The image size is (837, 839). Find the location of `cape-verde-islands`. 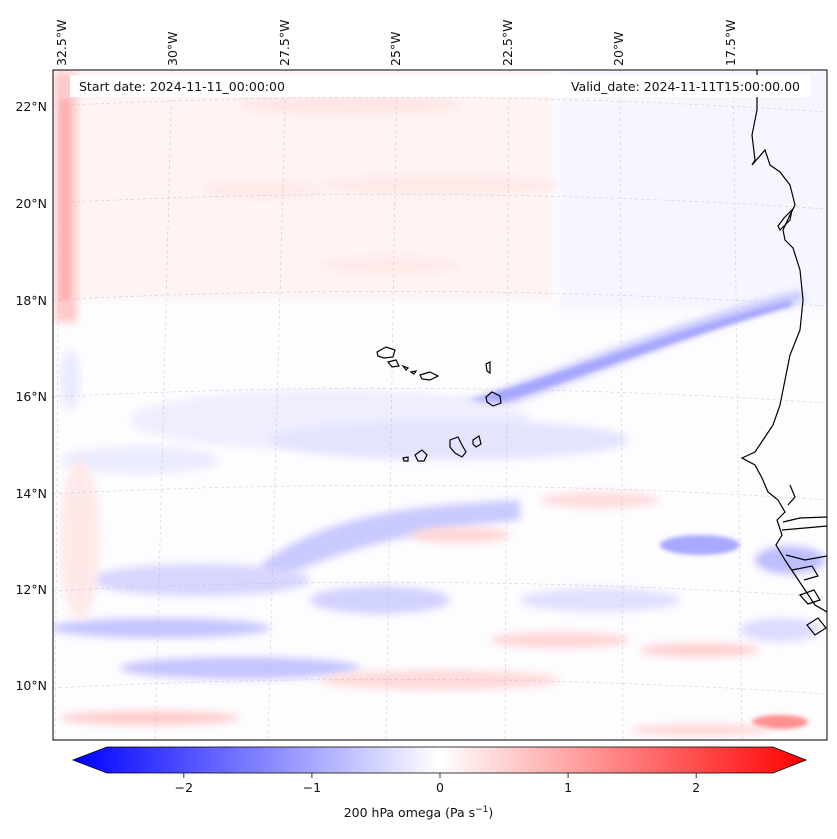

cape-verde-islands is located at coordinates (439, 404).